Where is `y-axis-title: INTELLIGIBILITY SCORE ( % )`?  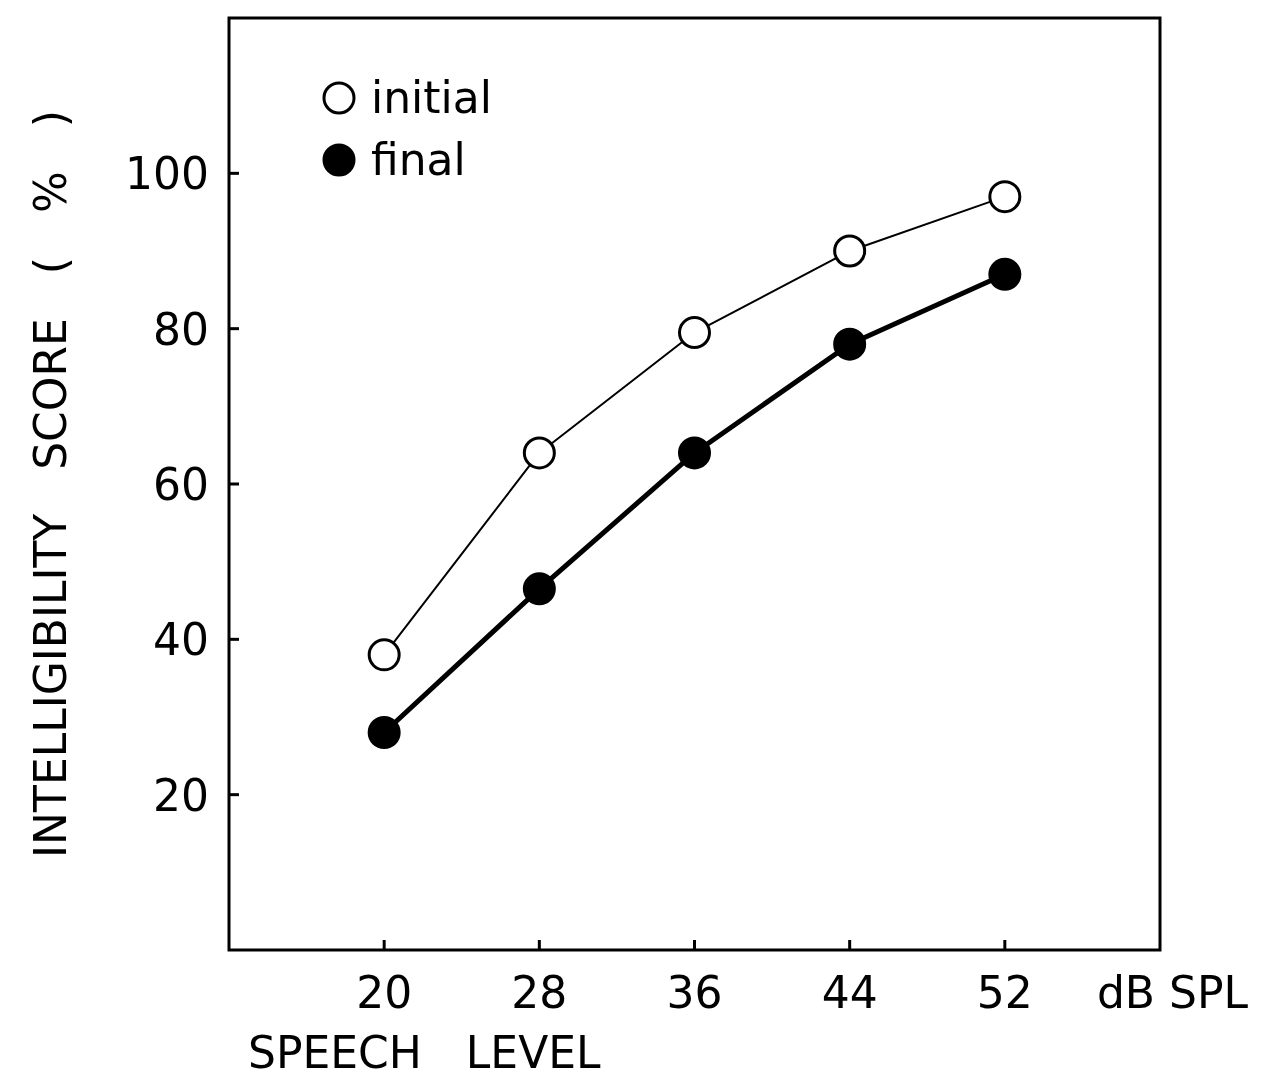 y-axis-title: INTELLIGIBILITY SCORE ( % ) is located at coordinates (50, 484).